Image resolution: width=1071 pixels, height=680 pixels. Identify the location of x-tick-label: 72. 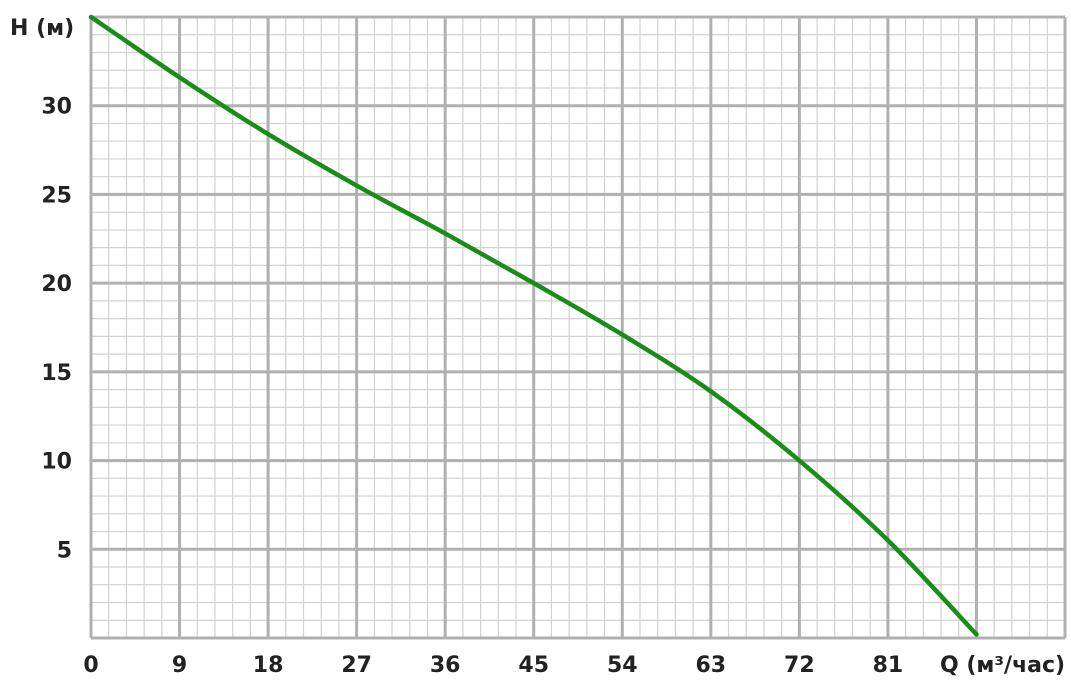
(799, 665).